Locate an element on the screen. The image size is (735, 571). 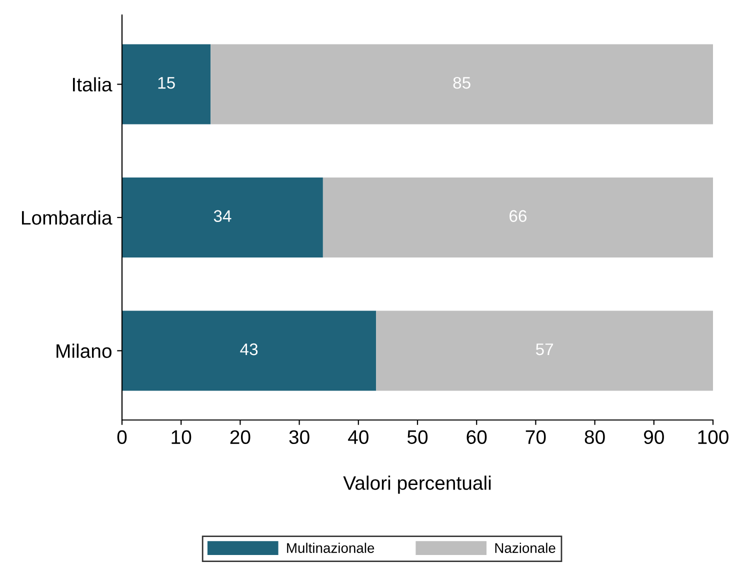
data-label: 34 is located at coordinates (223, 216).